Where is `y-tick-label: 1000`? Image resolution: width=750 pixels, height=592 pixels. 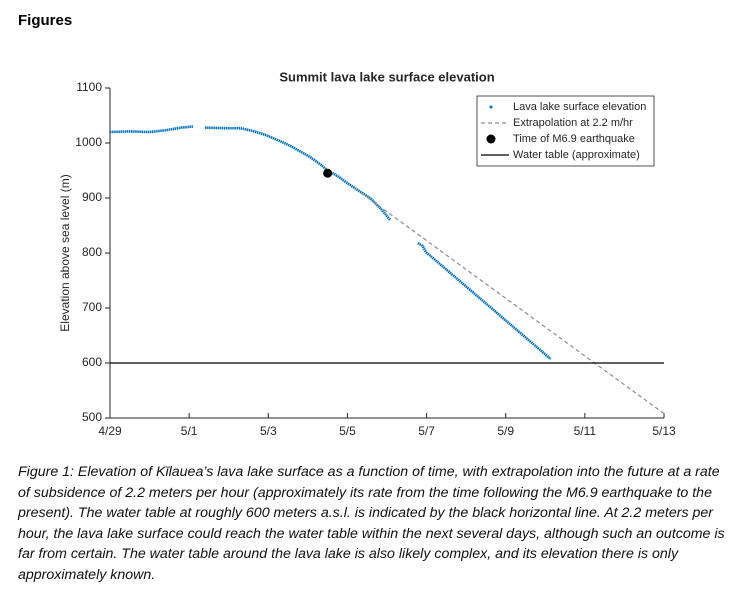
y-tick-label: 1000 is located at coordinates (88, 142).